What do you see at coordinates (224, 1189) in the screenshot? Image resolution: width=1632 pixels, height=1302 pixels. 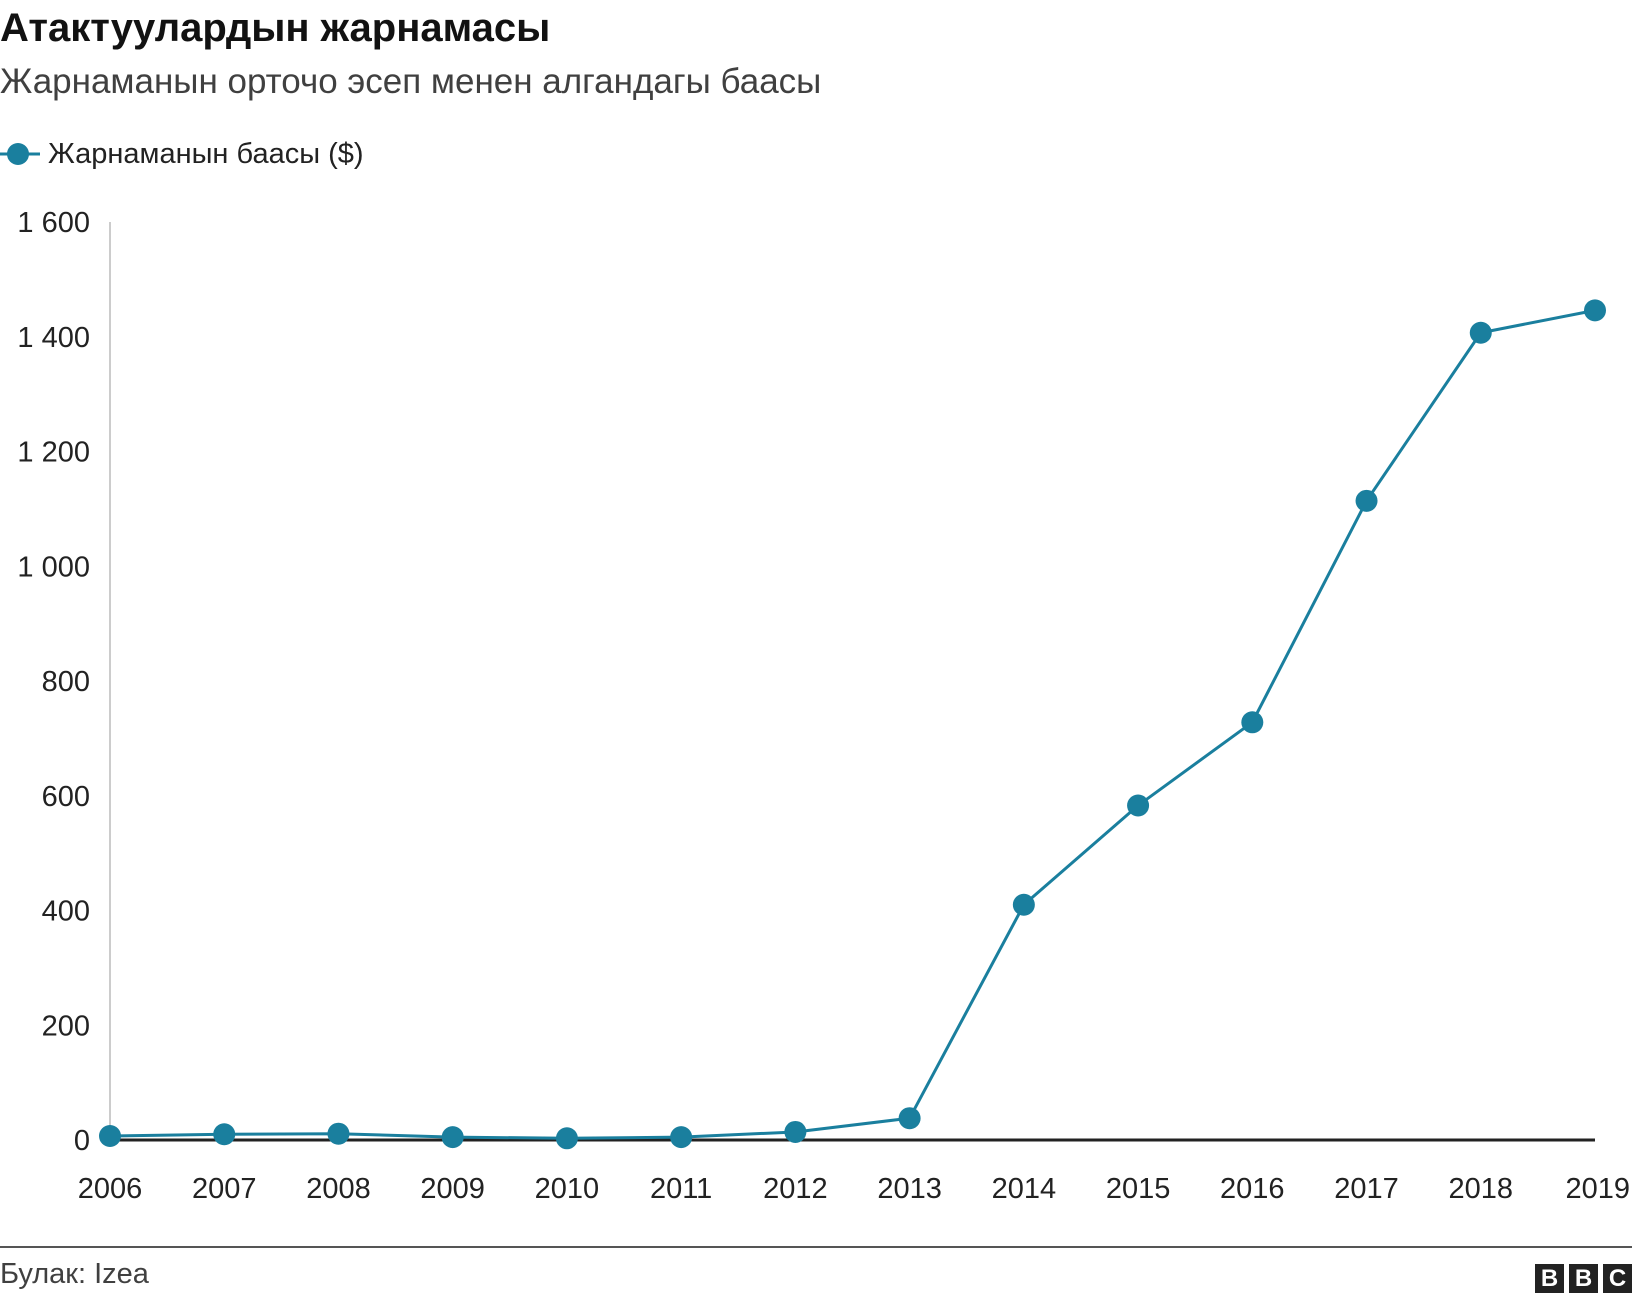 I see `x-tick-label: 2007` at bounding box center [224, 1189].